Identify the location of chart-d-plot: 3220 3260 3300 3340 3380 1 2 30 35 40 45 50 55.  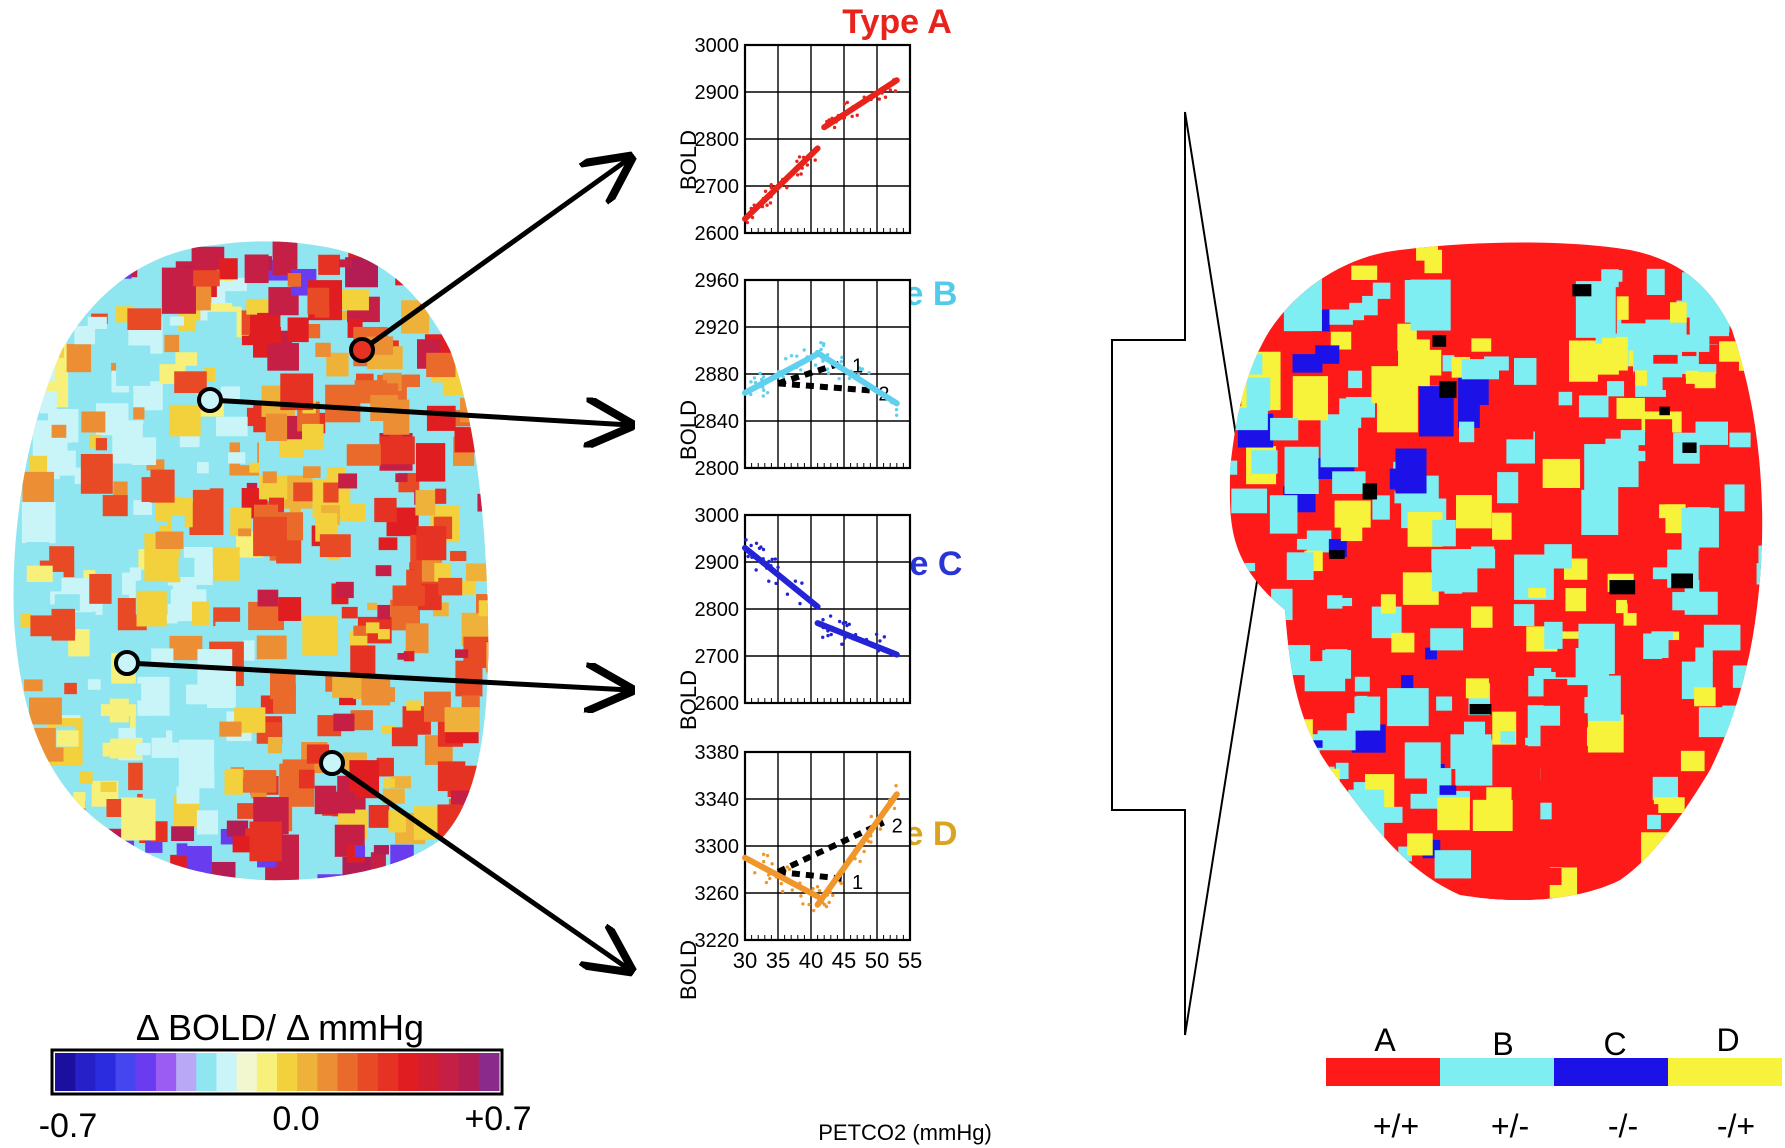
(809, 857).